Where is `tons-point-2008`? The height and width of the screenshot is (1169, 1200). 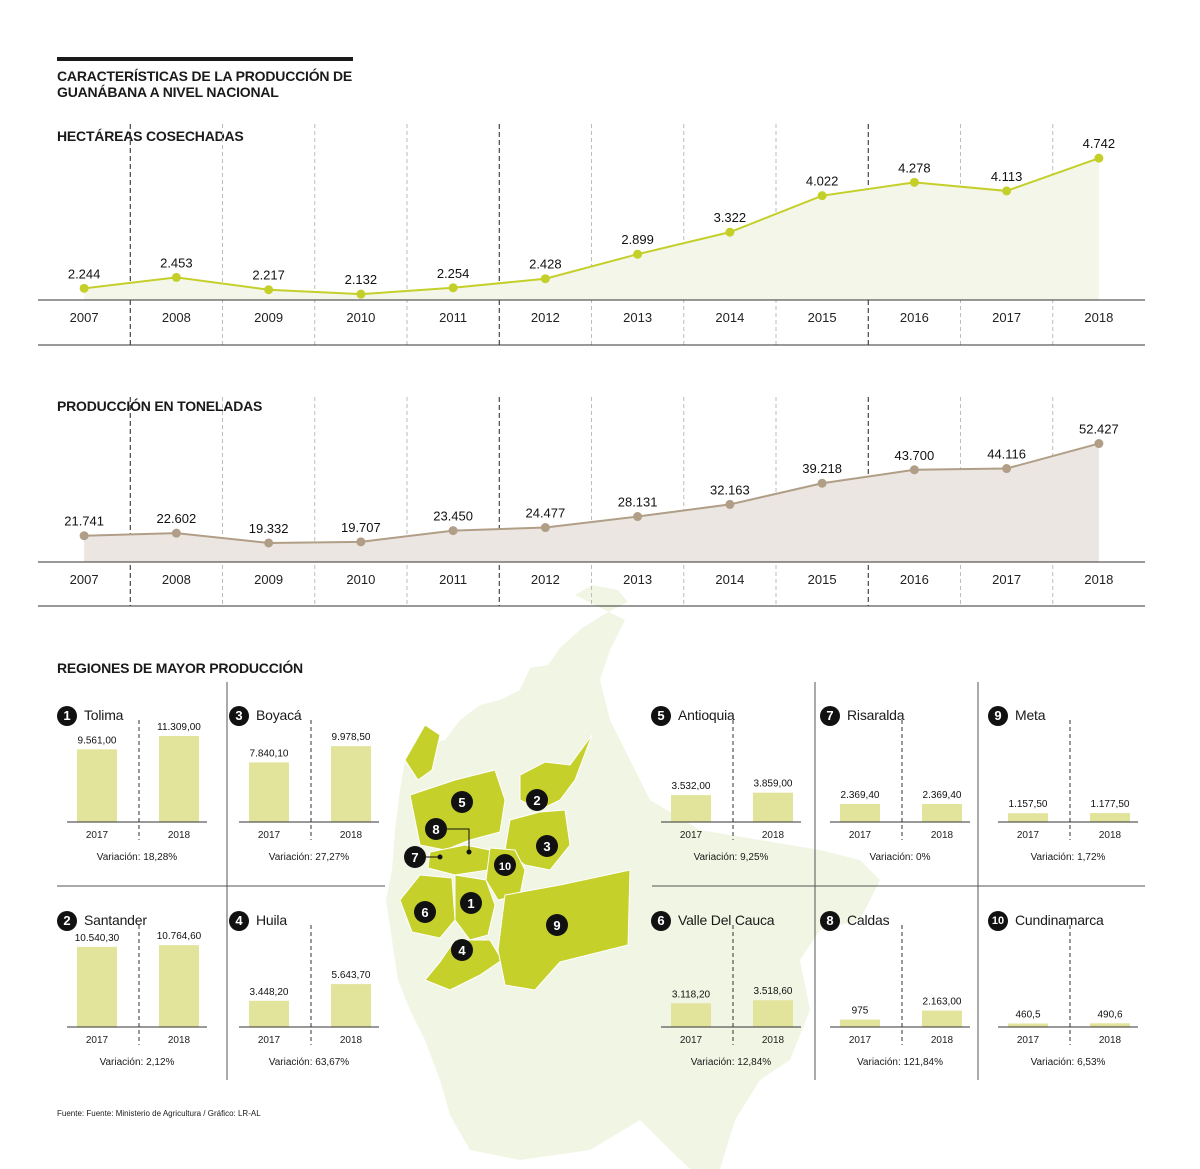
tons-point-2008 is located at coordinates (176, 533).